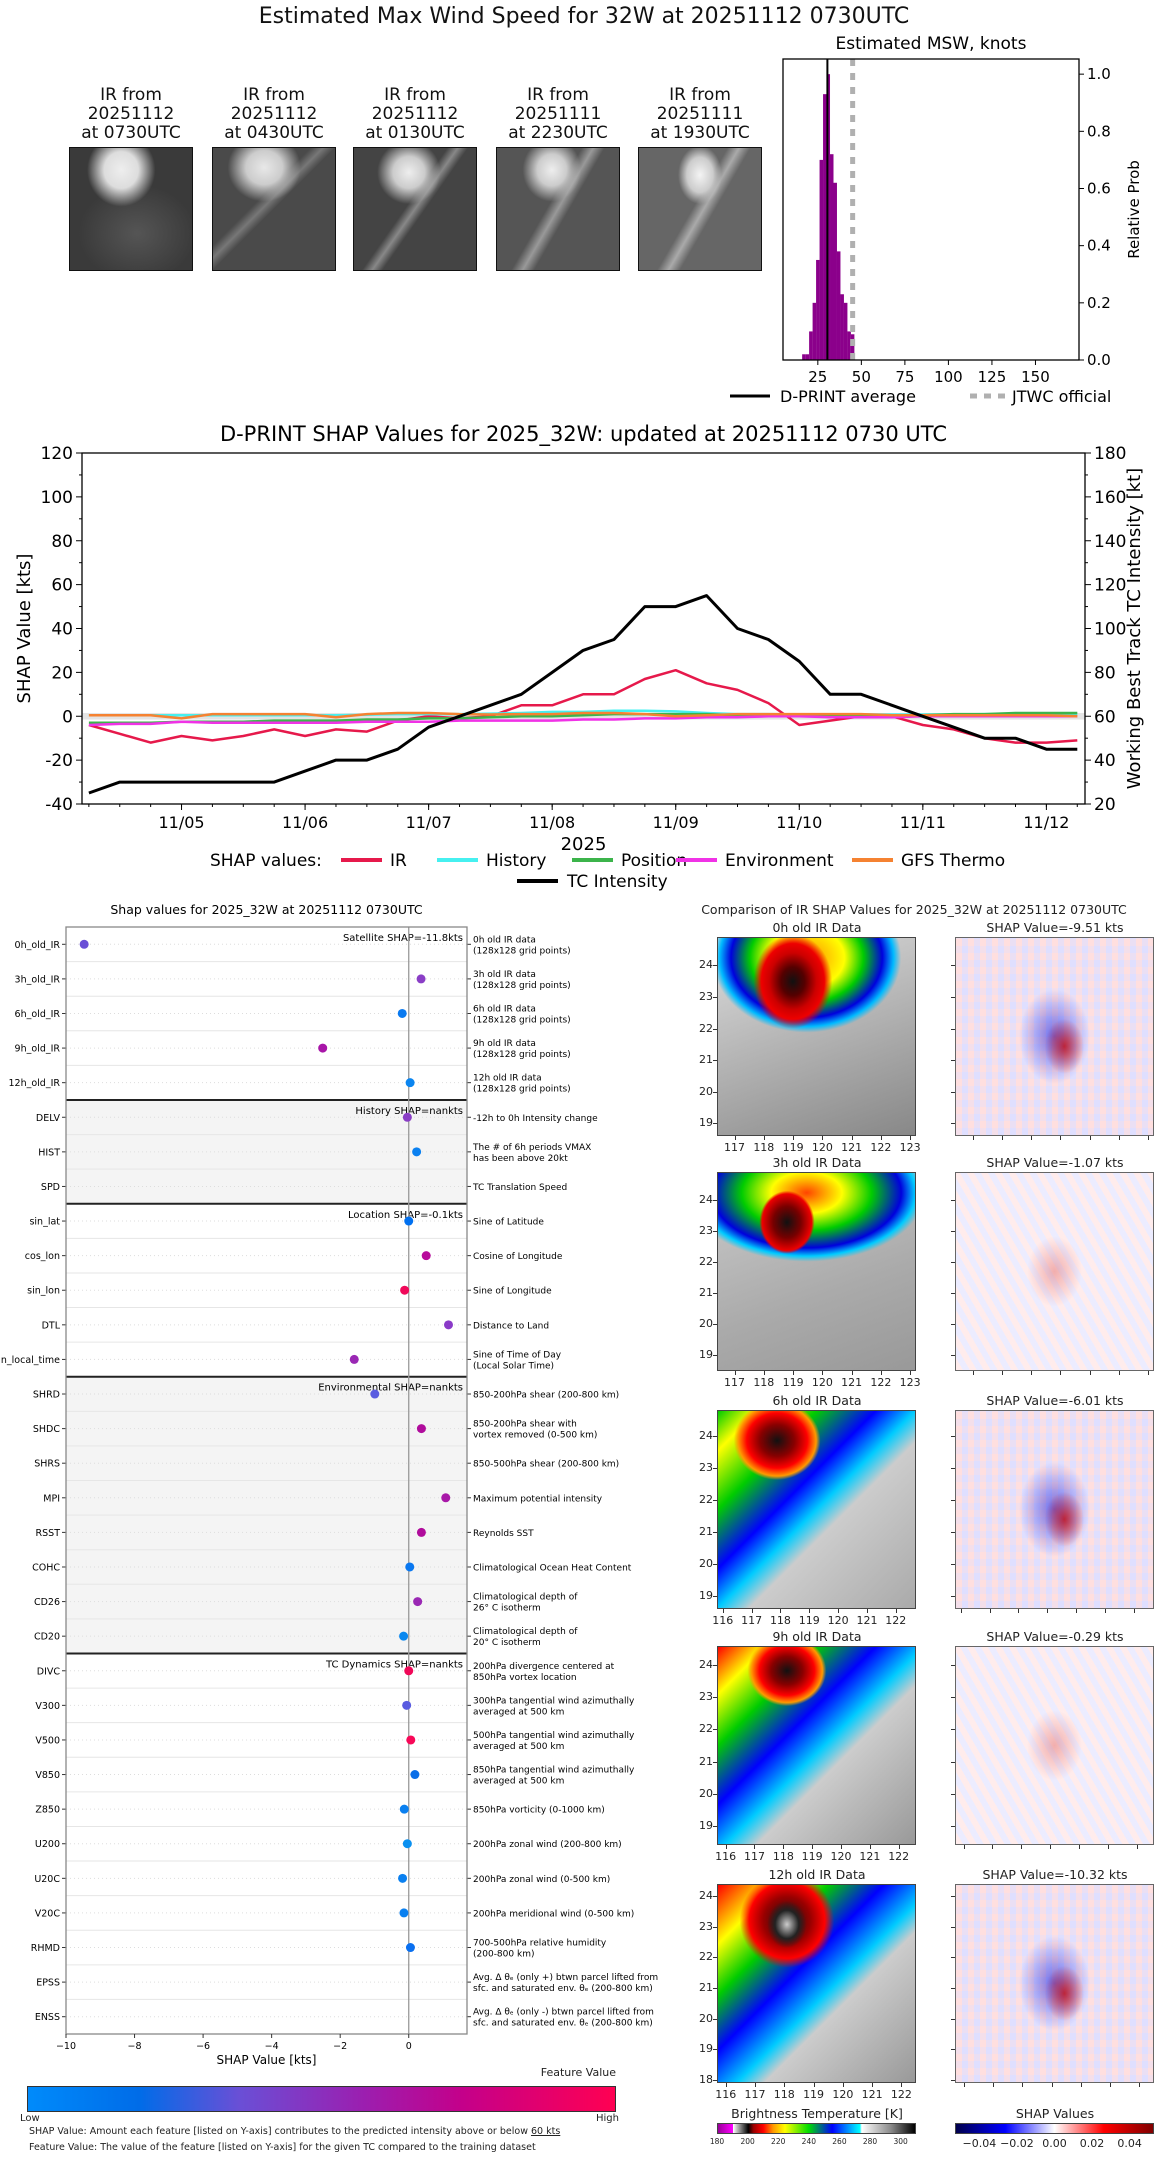  I want to click on y-tick-label: 0.0, so click(1099, 360).